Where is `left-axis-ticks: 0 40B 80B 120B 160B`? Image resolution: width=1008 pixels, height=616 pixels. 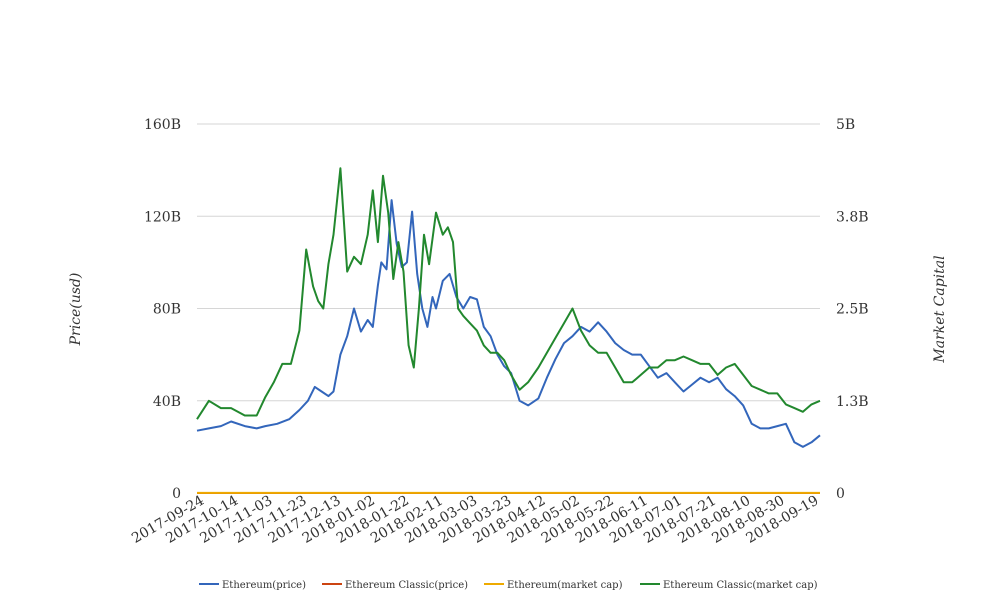
left-axis-ticks: 0 40B 80B 120B 160B is located at coordinates (162, 309).